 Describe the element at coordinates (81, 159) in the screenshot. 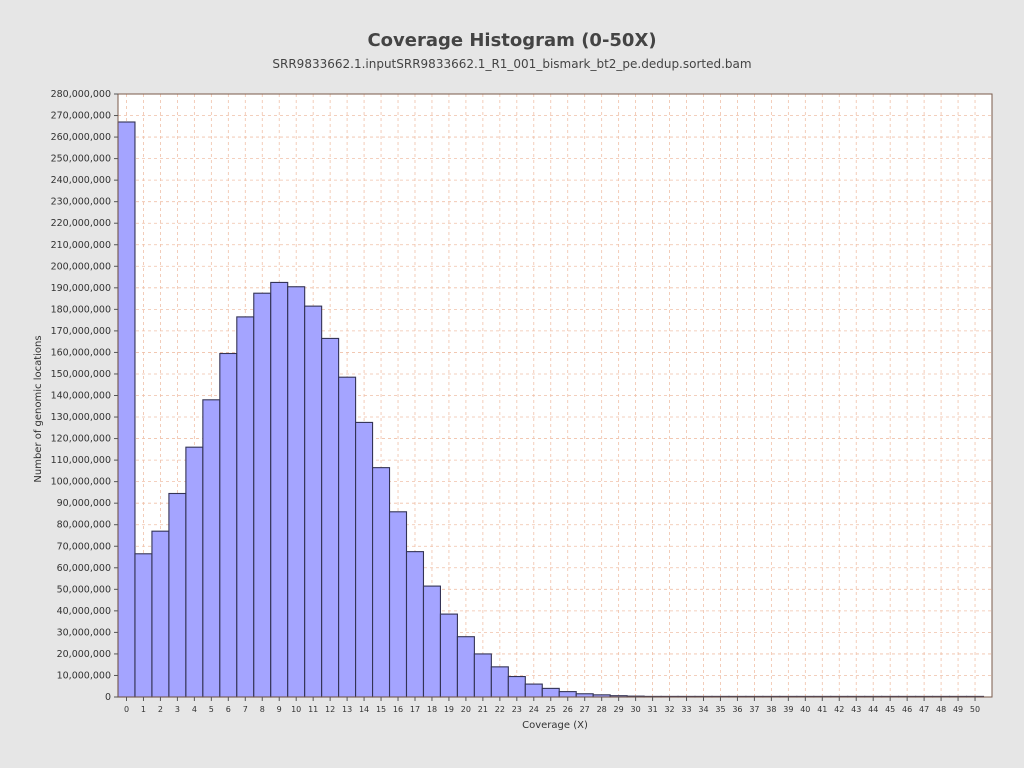

I see `y-tick-label: 250,000,000` at that location.